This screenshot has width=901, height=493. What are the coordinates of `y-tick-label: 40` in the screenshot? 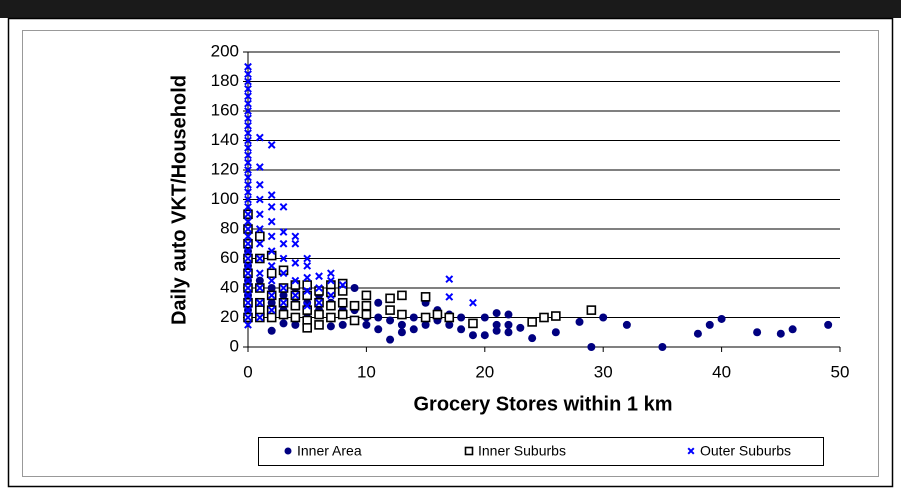 It's located at (229, 286).